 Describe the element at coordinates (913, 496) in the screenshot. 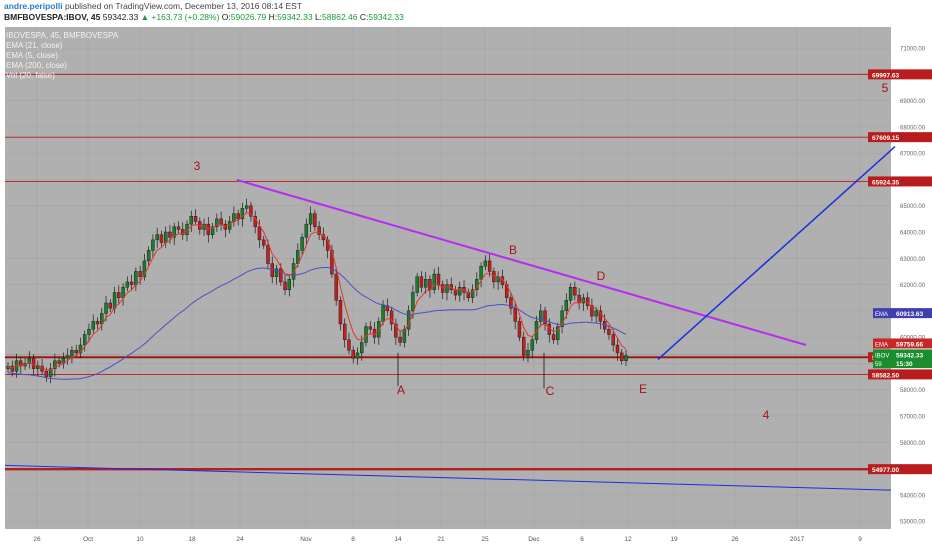

I see `y-tick-label: 54000.00` at that location.